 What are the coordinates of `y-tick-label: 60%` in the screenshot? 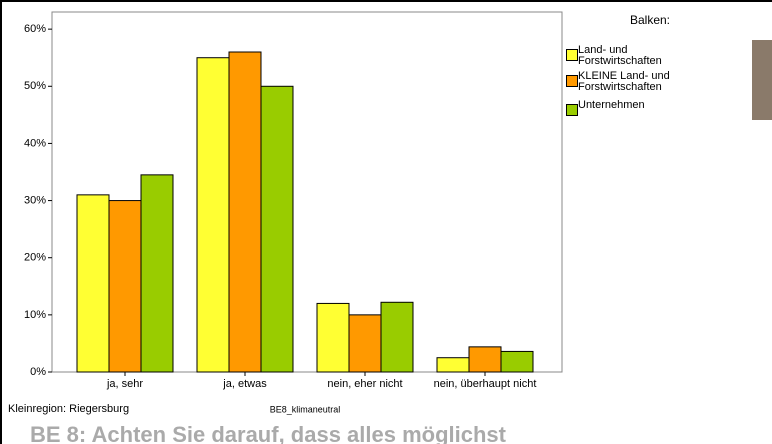 It's located at (35, 29).